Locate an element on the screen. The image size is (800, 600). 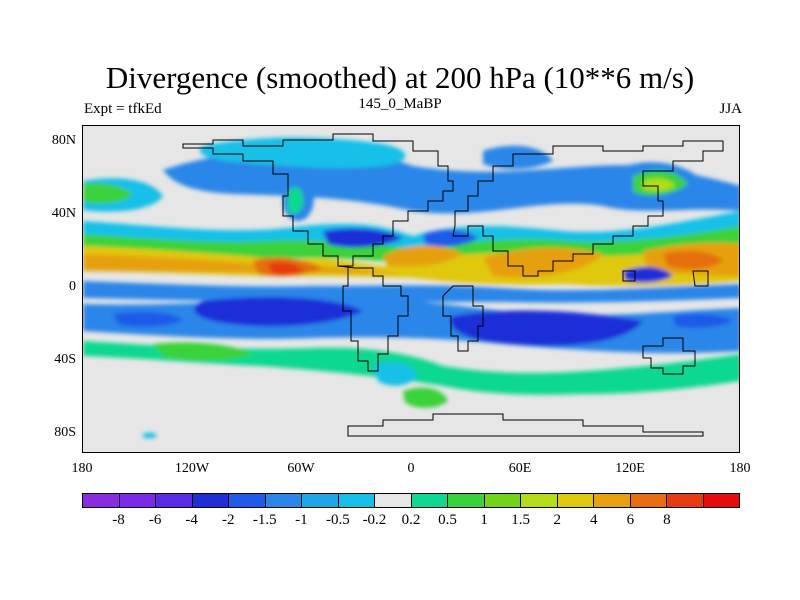
colorbar-label: 2 is located at coordinates (557, 520).